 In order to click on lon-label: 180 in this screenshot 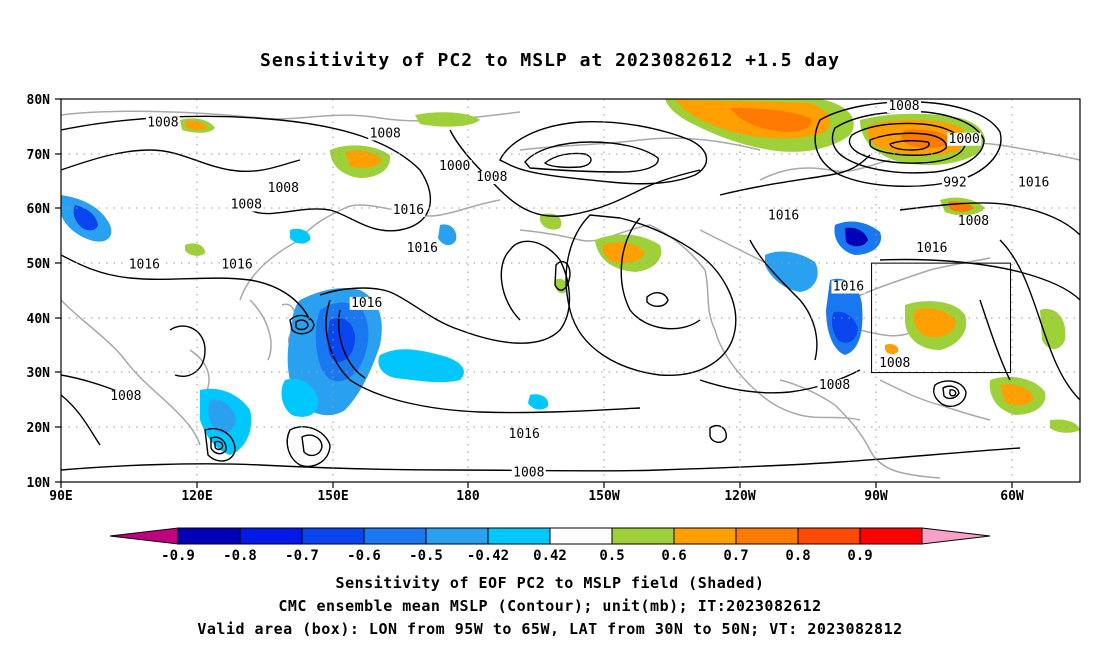, I will do `click(468, 496)`.